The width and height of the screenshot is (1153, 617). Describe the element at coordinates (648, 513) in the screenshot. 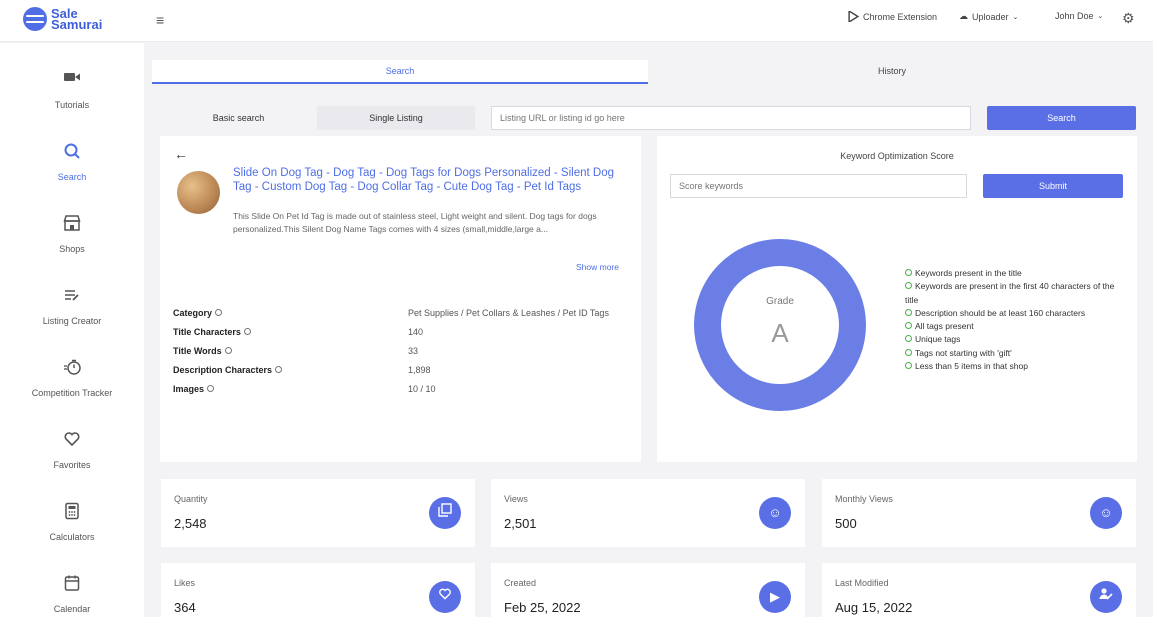

I see `stat-card-views: Views 2,501 ☺` at that location.